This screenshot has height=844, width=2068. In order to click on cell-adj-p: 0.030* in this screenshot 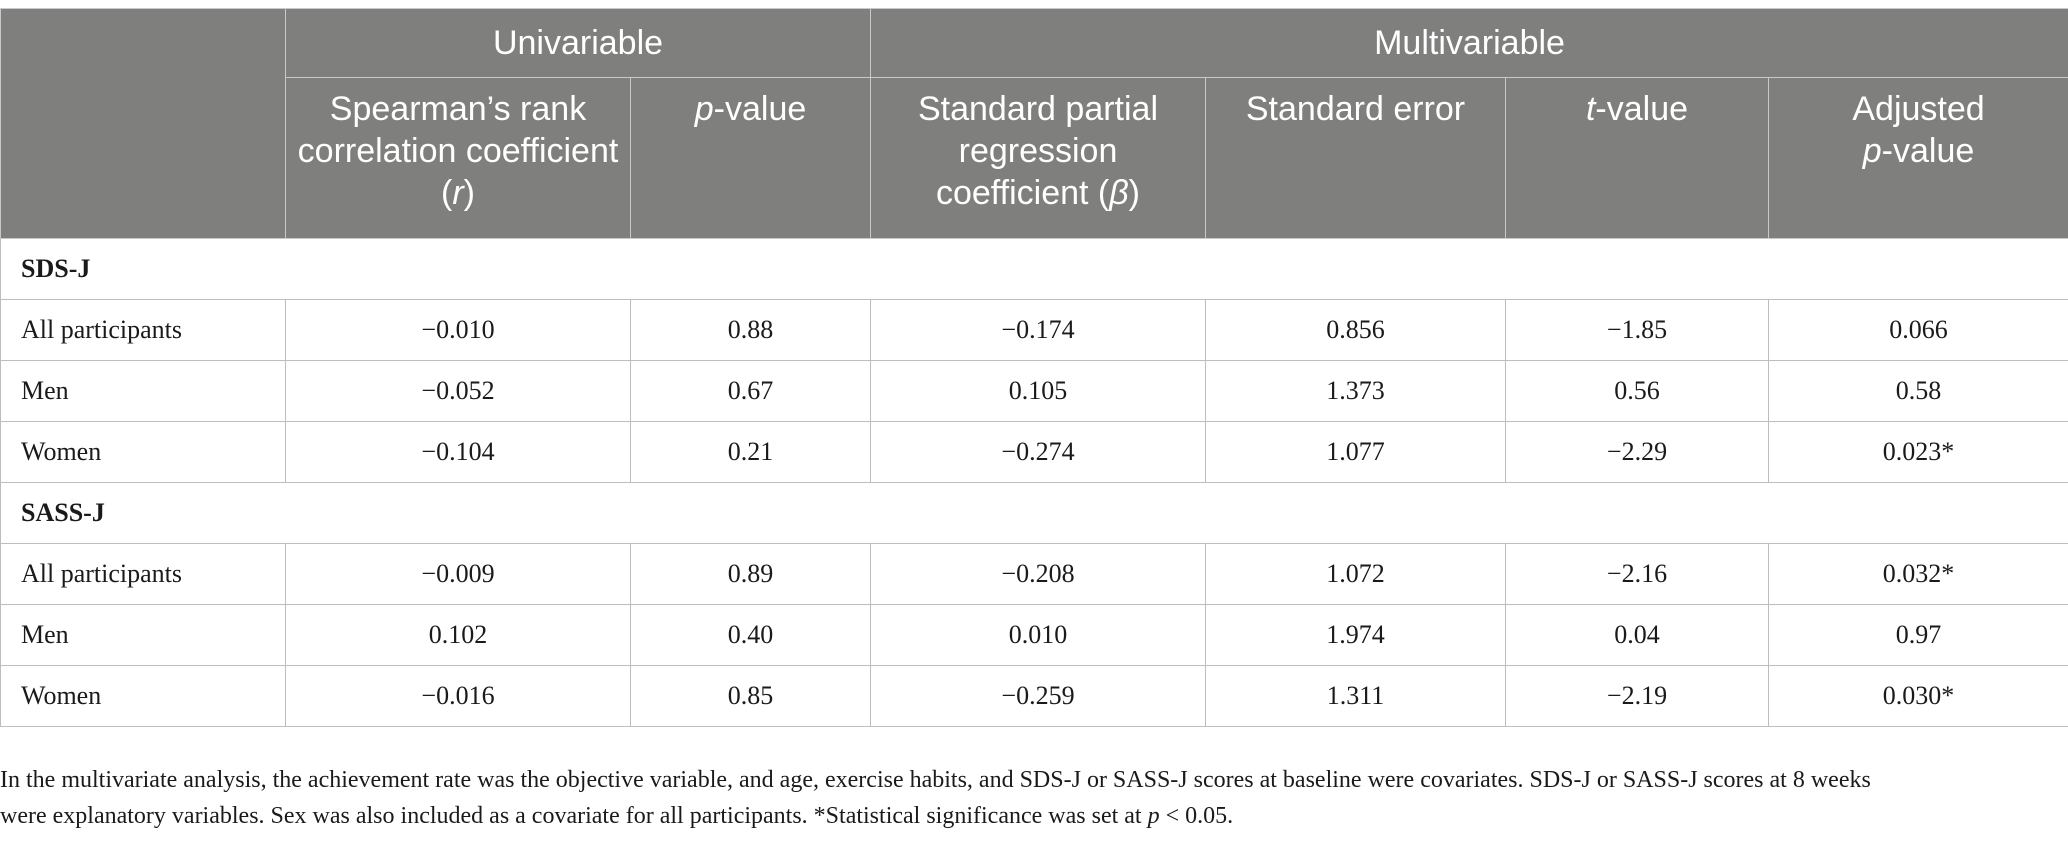, I will do `click(1917, 696)`.